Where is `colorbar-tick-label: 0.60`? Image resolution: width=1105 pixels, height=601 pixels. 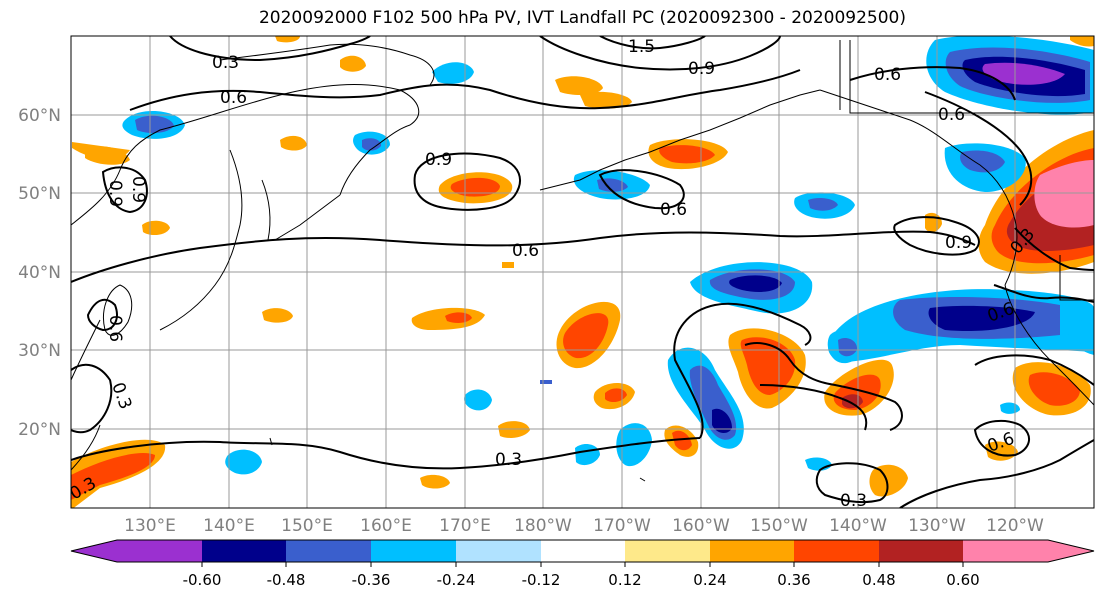
colorbar-tick-label: 0.60 is located at coordinates (962, 580).